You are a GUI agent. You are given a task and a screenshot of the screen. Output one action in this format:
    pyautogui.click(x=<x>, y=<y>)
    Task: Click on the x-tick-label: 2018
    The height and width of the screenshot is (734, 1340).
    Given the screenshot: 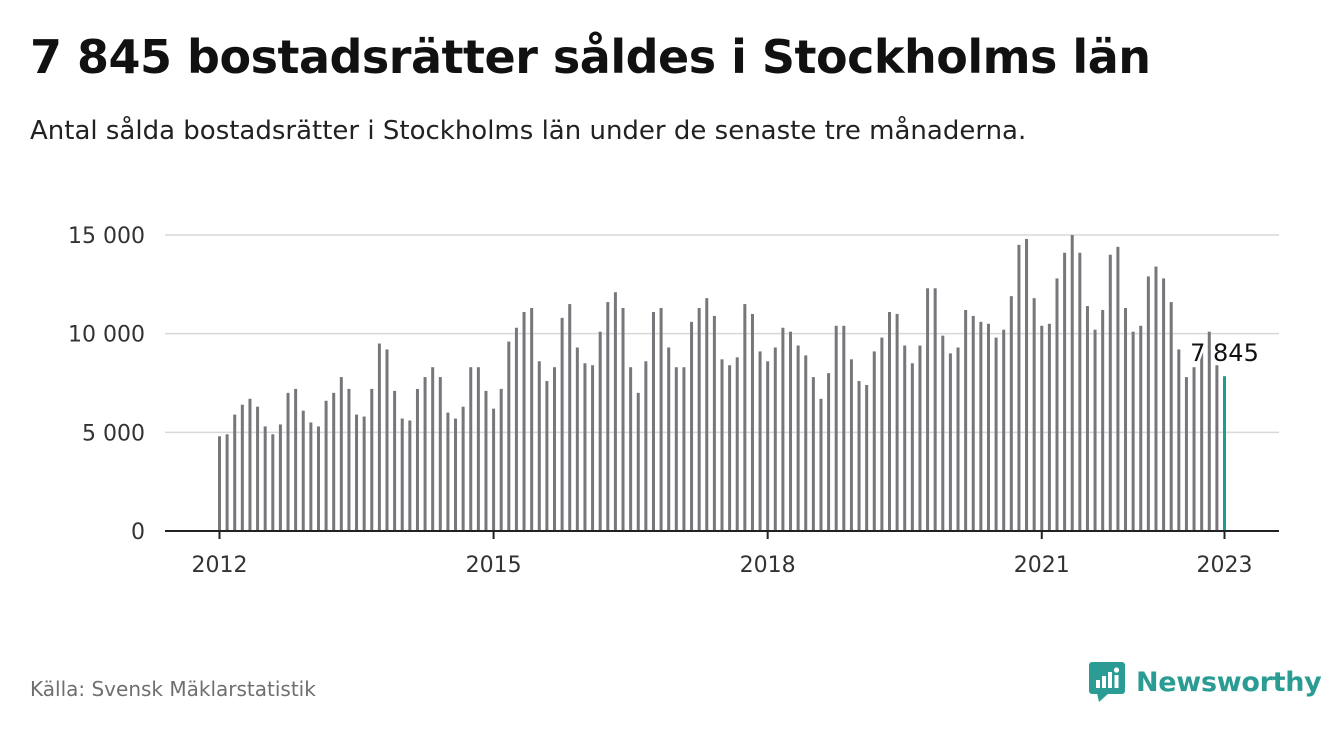 What is the action you would take?
    pyautogui.click(x=768, y=565)
    